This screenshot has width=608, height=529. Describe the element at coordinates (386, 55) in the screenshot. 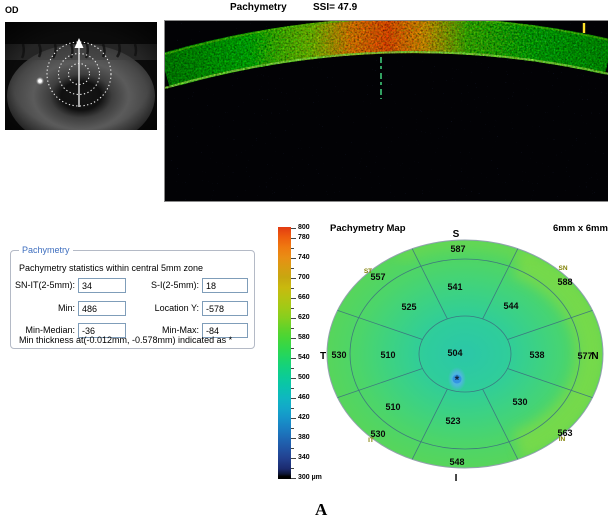

I see `cornea-cross-section` at that location.